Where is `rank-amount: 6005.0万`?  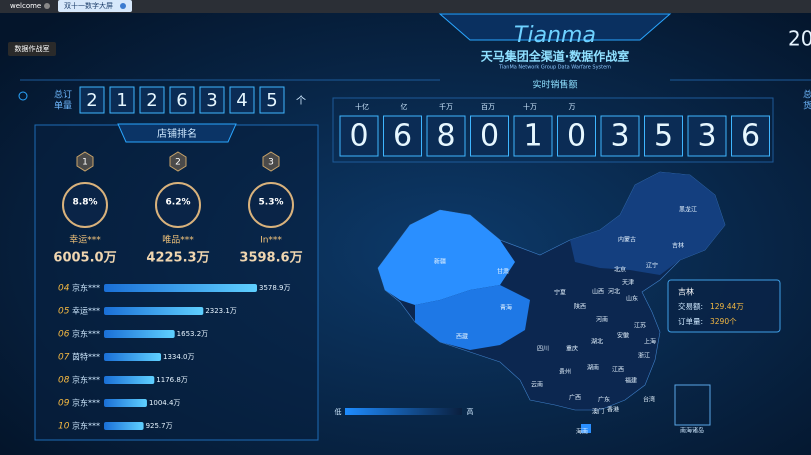
rank-amount: 6005.0万 is located at coordinates (84, 258).